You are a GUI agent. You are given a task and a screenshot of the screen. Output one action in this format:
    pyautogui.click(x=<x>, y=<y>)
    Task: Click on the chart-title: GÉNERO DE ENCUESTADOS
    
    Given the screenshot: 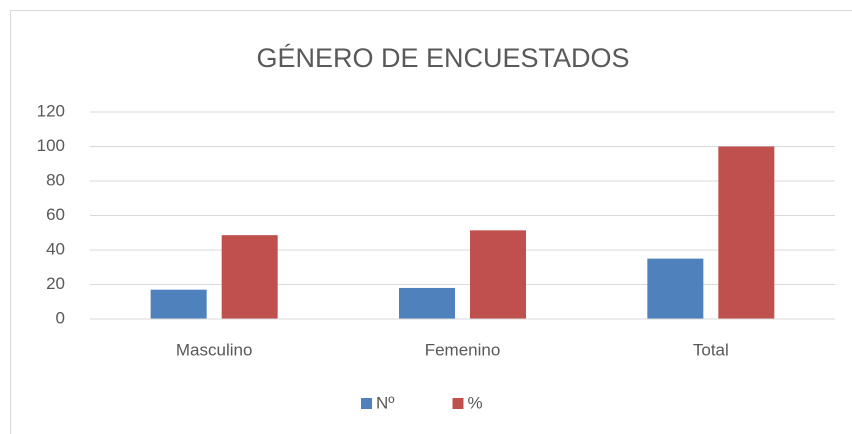 What is the action you would take?
    pyautogui.click(x=442, y=58)
    